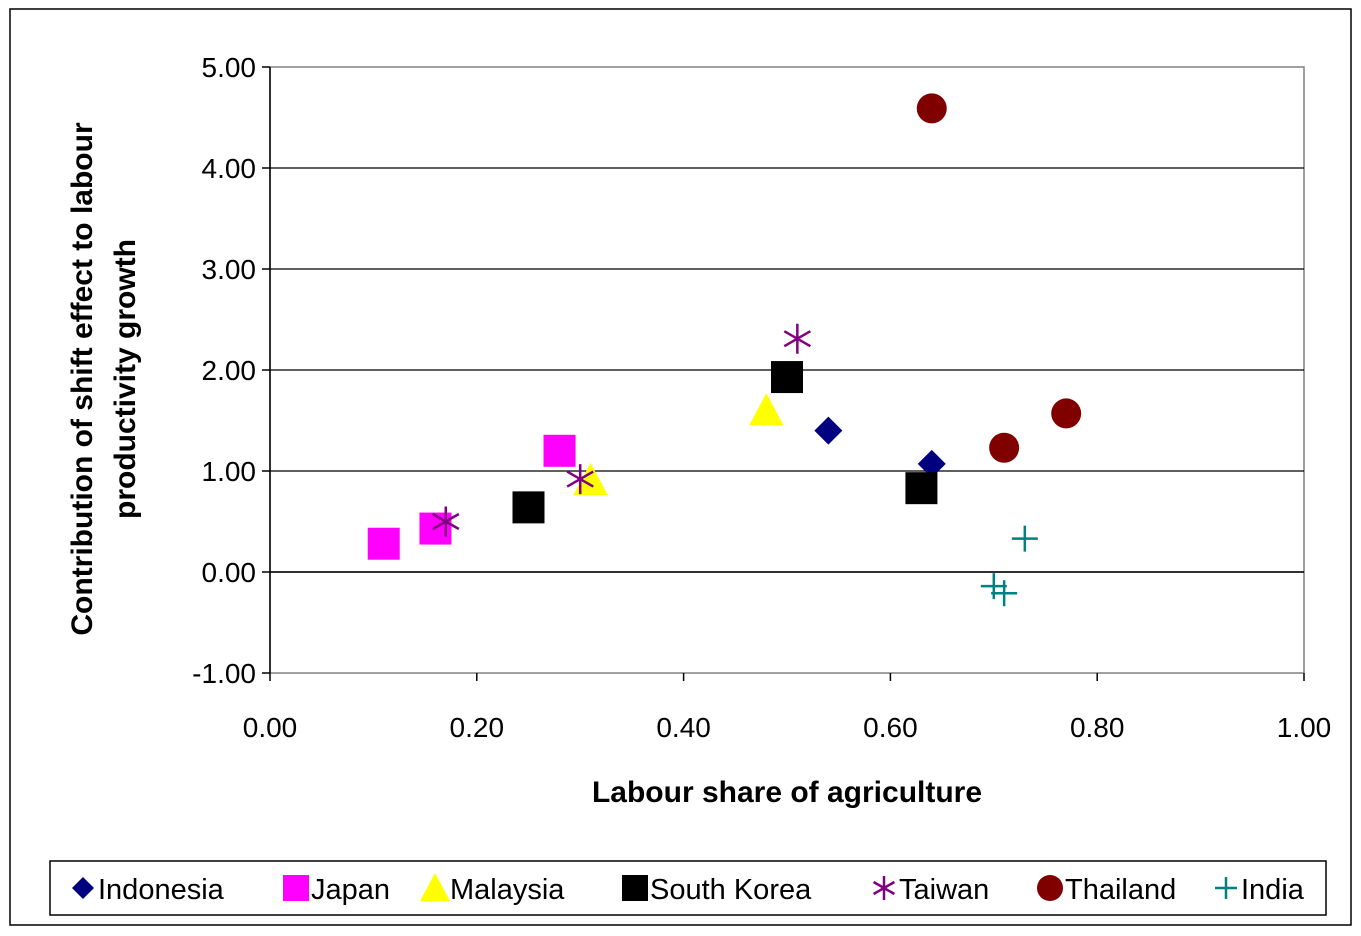  Describe the element at coordinates (161, 890) in the screenshot. I see `legend-label-indonesia: Indonesia` at that location.